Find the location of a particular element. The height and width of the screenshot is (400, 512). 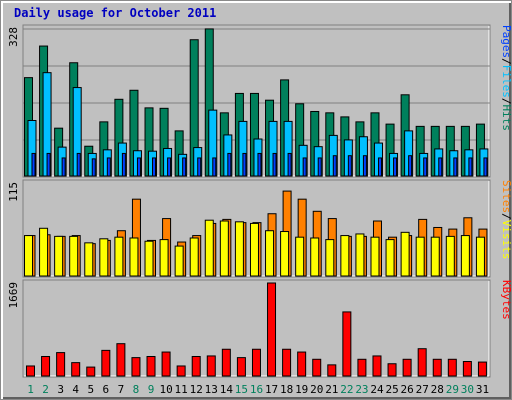

tick-label-day-3: 3 is located at coordinates (60, 389).